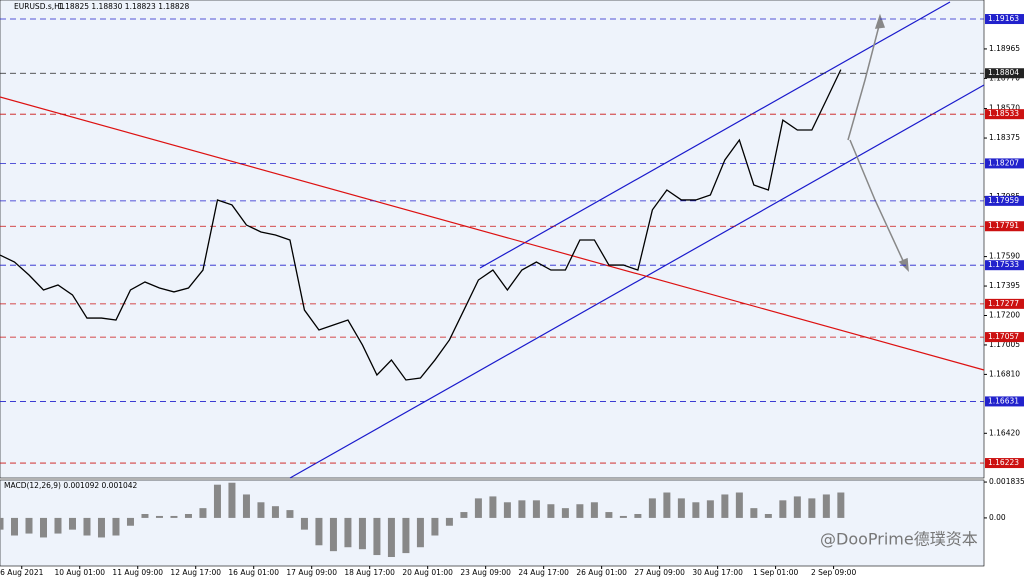 The image size is (1024, 578). What do you see at coordinates (878, 142) in the screenshot?
I see `projection-arrows` at bounding box center [878, 142].